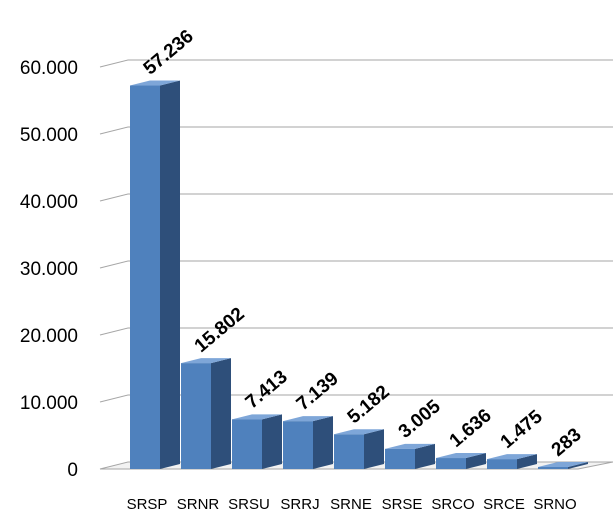 The width and height of the screenshot is (613, 519). I want to click on y-tick-label: 60.000, so click(49, 68).